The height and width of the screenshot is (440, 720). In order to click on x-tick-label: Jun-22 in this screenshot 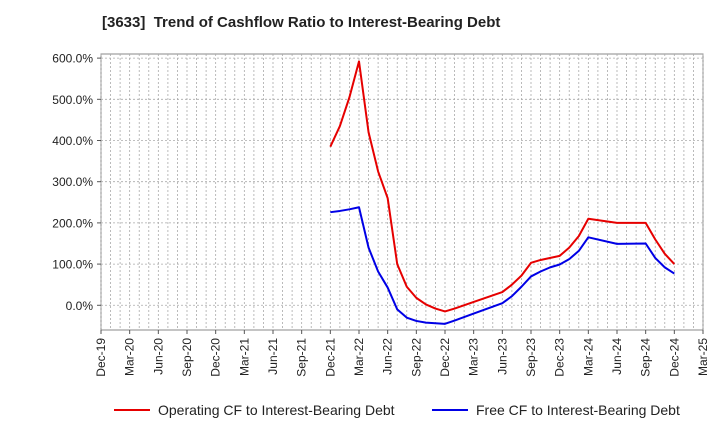, I will do `click(388, 356)`.